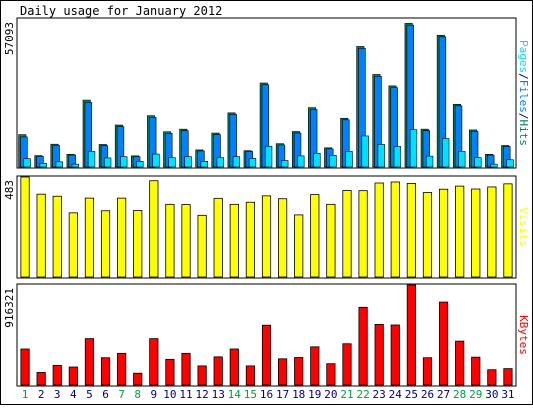  What do you see at coordinates (396, 394) in the screenshot?
I see `x-tick-label-day-24: 24` at bounding box center [396, 394].